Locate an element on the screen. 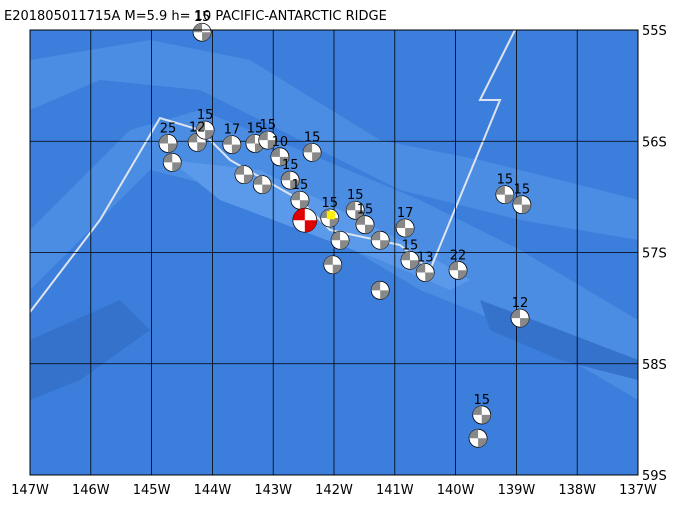  lon-label: 140W is located at coordinates (456, 490).